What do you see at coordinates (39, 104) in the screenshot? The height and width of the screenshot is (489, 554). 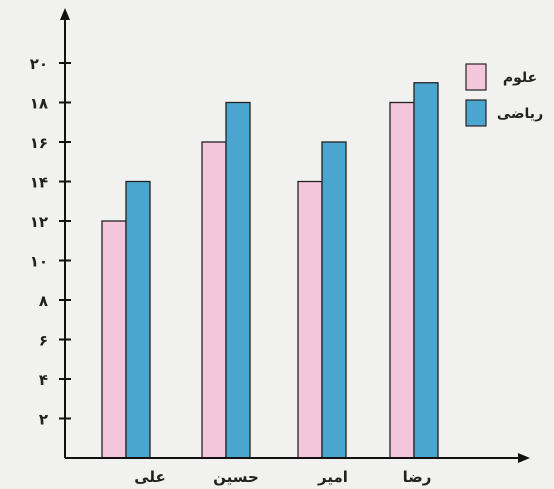 I see `y-tick-label: ۱۸` at bounding box center [39, 104].